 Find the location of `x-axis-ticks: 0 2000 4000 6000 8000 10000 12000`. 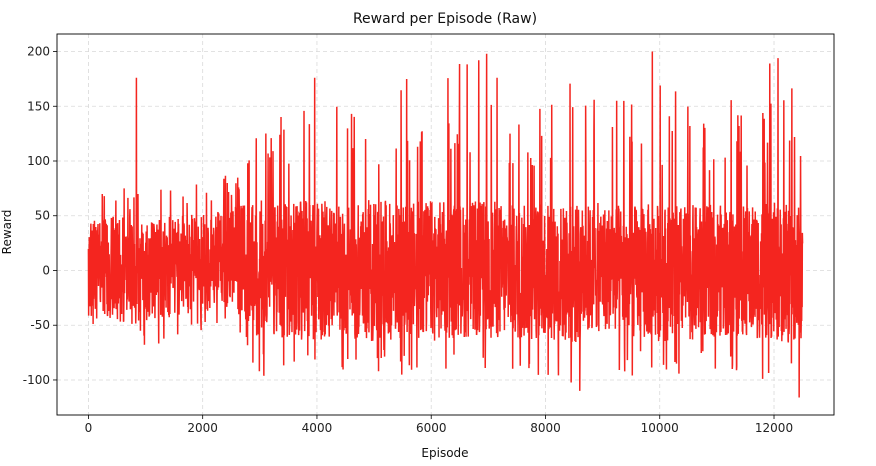

x-axis-ticks: 0 2000 4000 6000 8000 10000 12000 is located at coordinates (439, 425).